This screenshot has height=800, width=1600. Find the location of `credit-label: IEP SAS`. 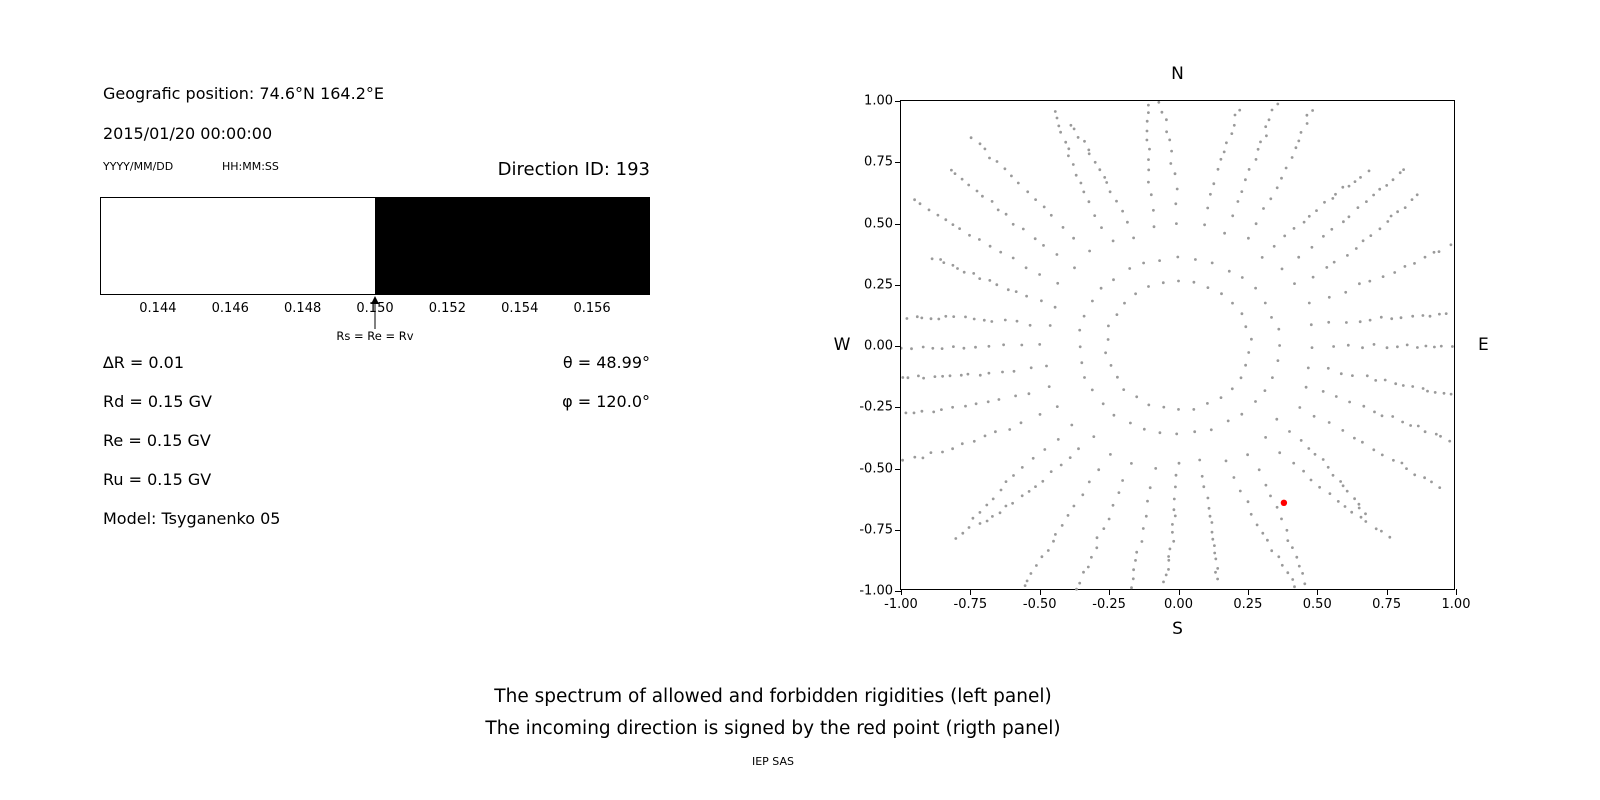

credit-label: IEP SAS is located at coordinates (773, 761).